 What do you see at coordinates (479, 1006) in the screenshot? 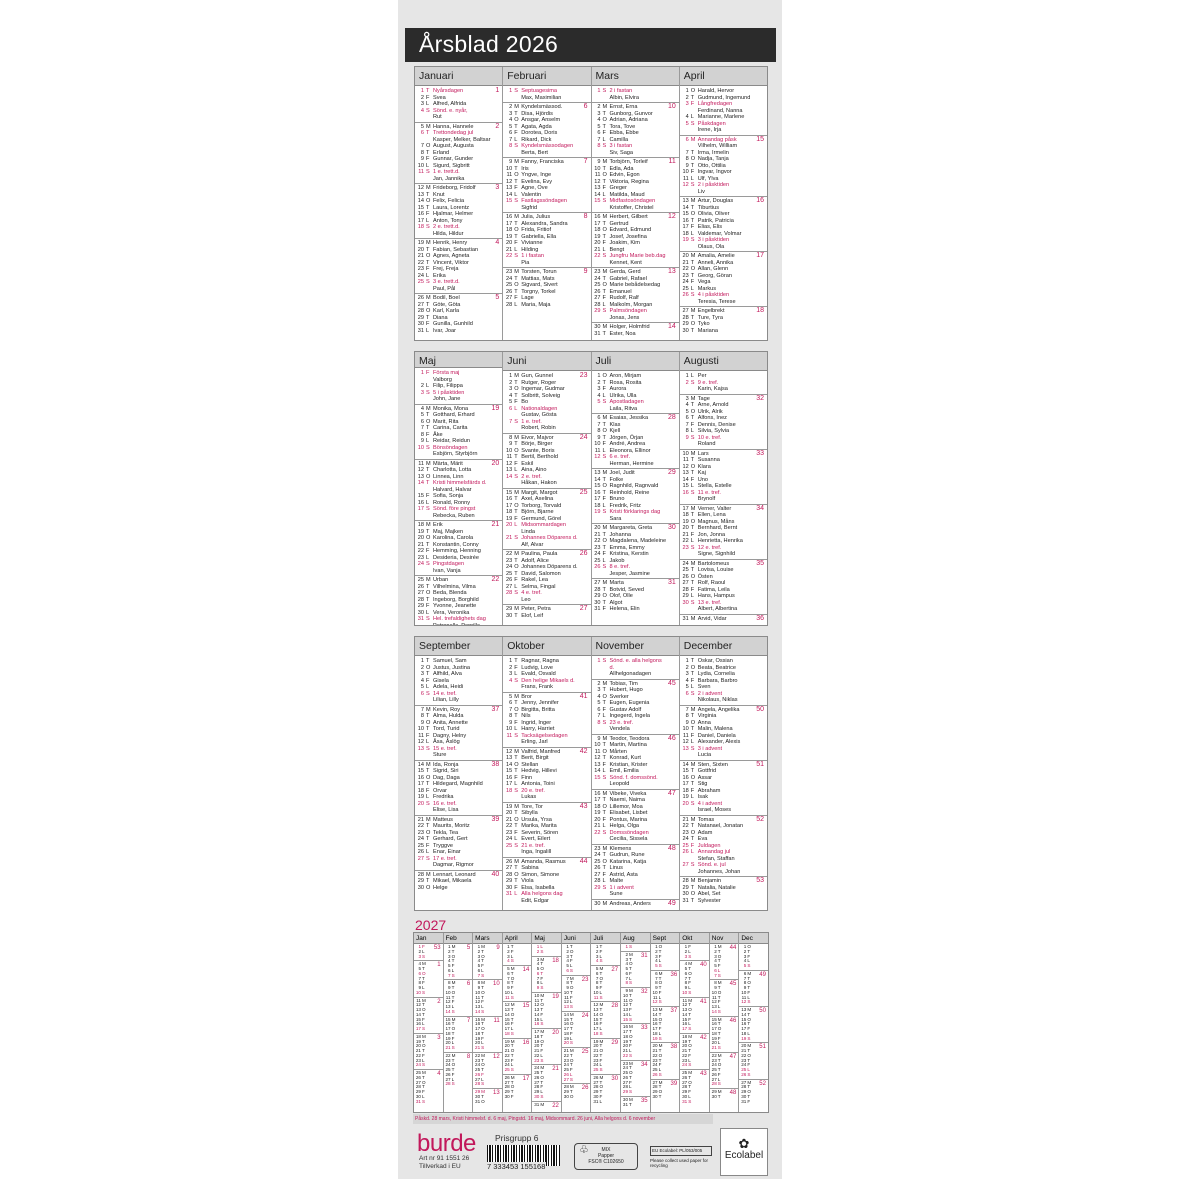
I see `mini-day: 13 L` at bounding box center [479, 1006].